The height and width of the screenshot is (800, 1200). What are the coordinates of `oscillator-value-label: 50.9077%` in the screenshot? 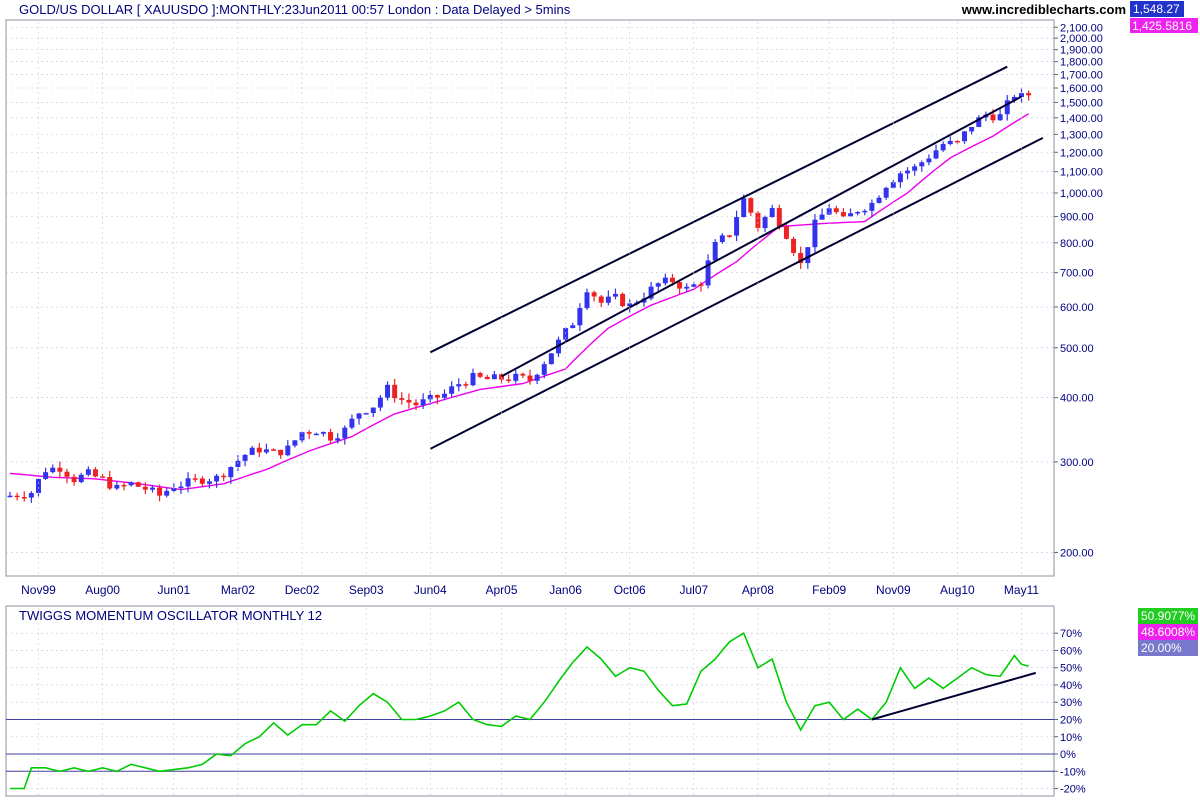 It's located at (1168, 616).